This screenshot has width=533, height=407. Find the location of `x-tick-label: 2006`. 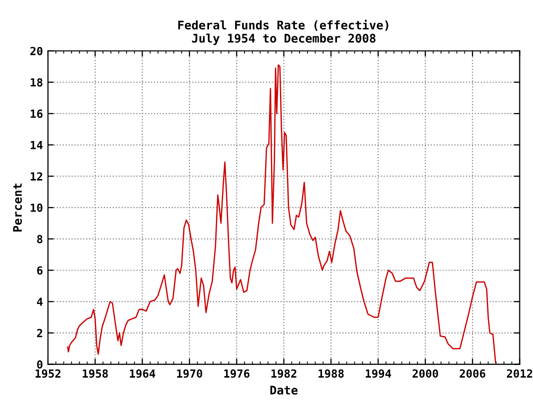

x-tick-label: 2006 is located at coordinates (473, 373).